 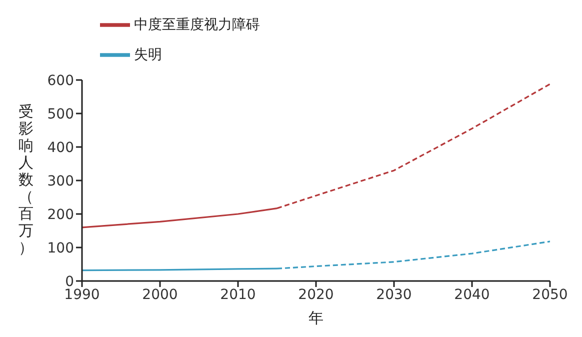 I want to click on y-tick-label: 200, so click(x=60, y=214).